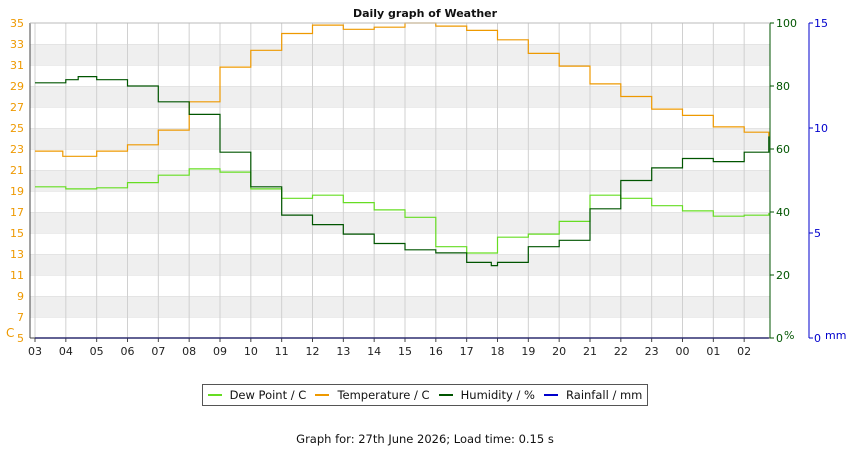  Describe the element at coordinates (158, 351) in the screenshot. I see `x-tick-label: 07` at that location.